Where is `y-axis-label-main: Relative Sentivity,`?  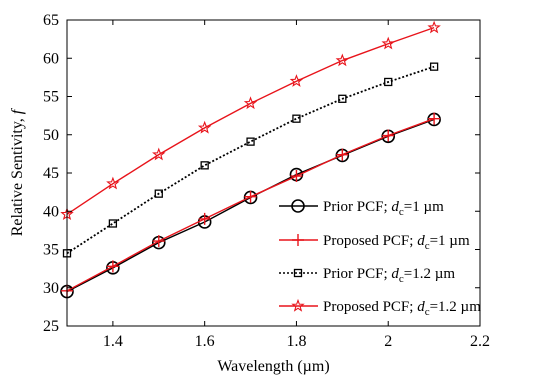
y-axis-label-main: Relative Sentivity, is located at coordinates (17, 175).